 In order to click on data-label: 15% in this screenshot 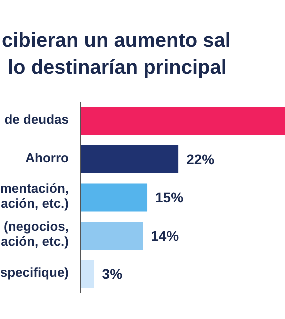, I will do `click(170, 198)`.